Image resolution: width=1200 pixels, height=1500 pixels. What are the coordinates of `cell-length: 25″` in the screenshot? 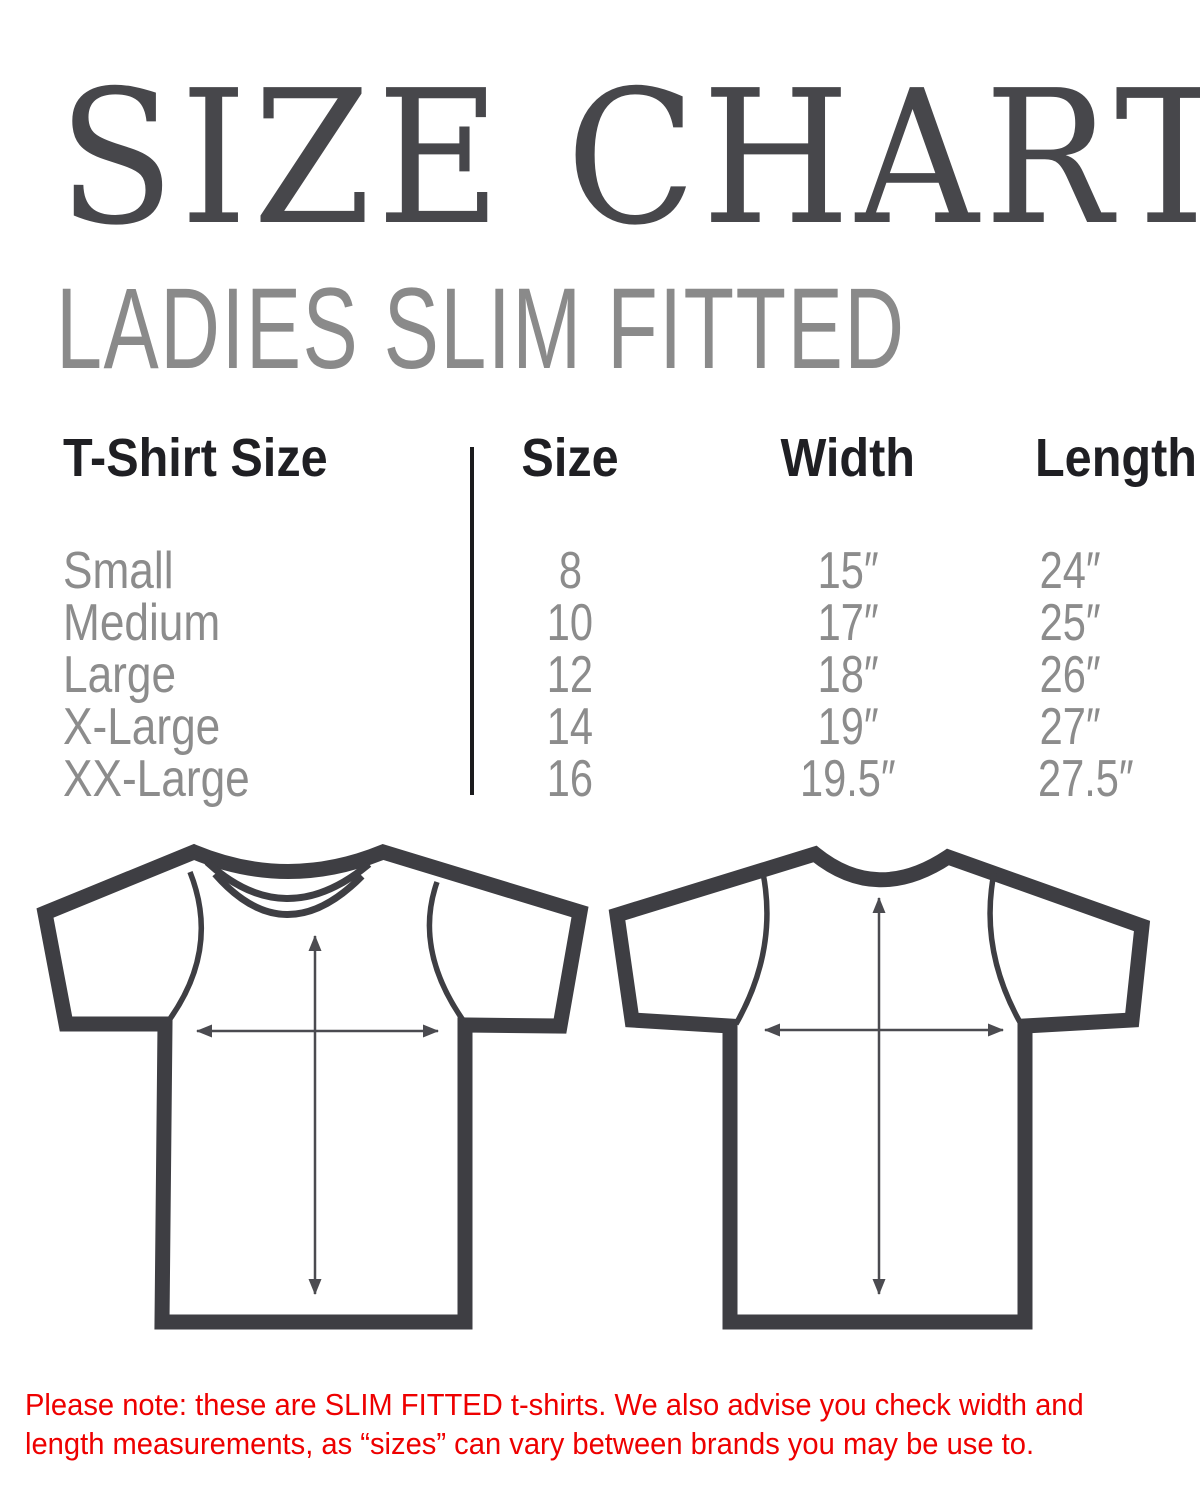 It's located at (1070, 623).